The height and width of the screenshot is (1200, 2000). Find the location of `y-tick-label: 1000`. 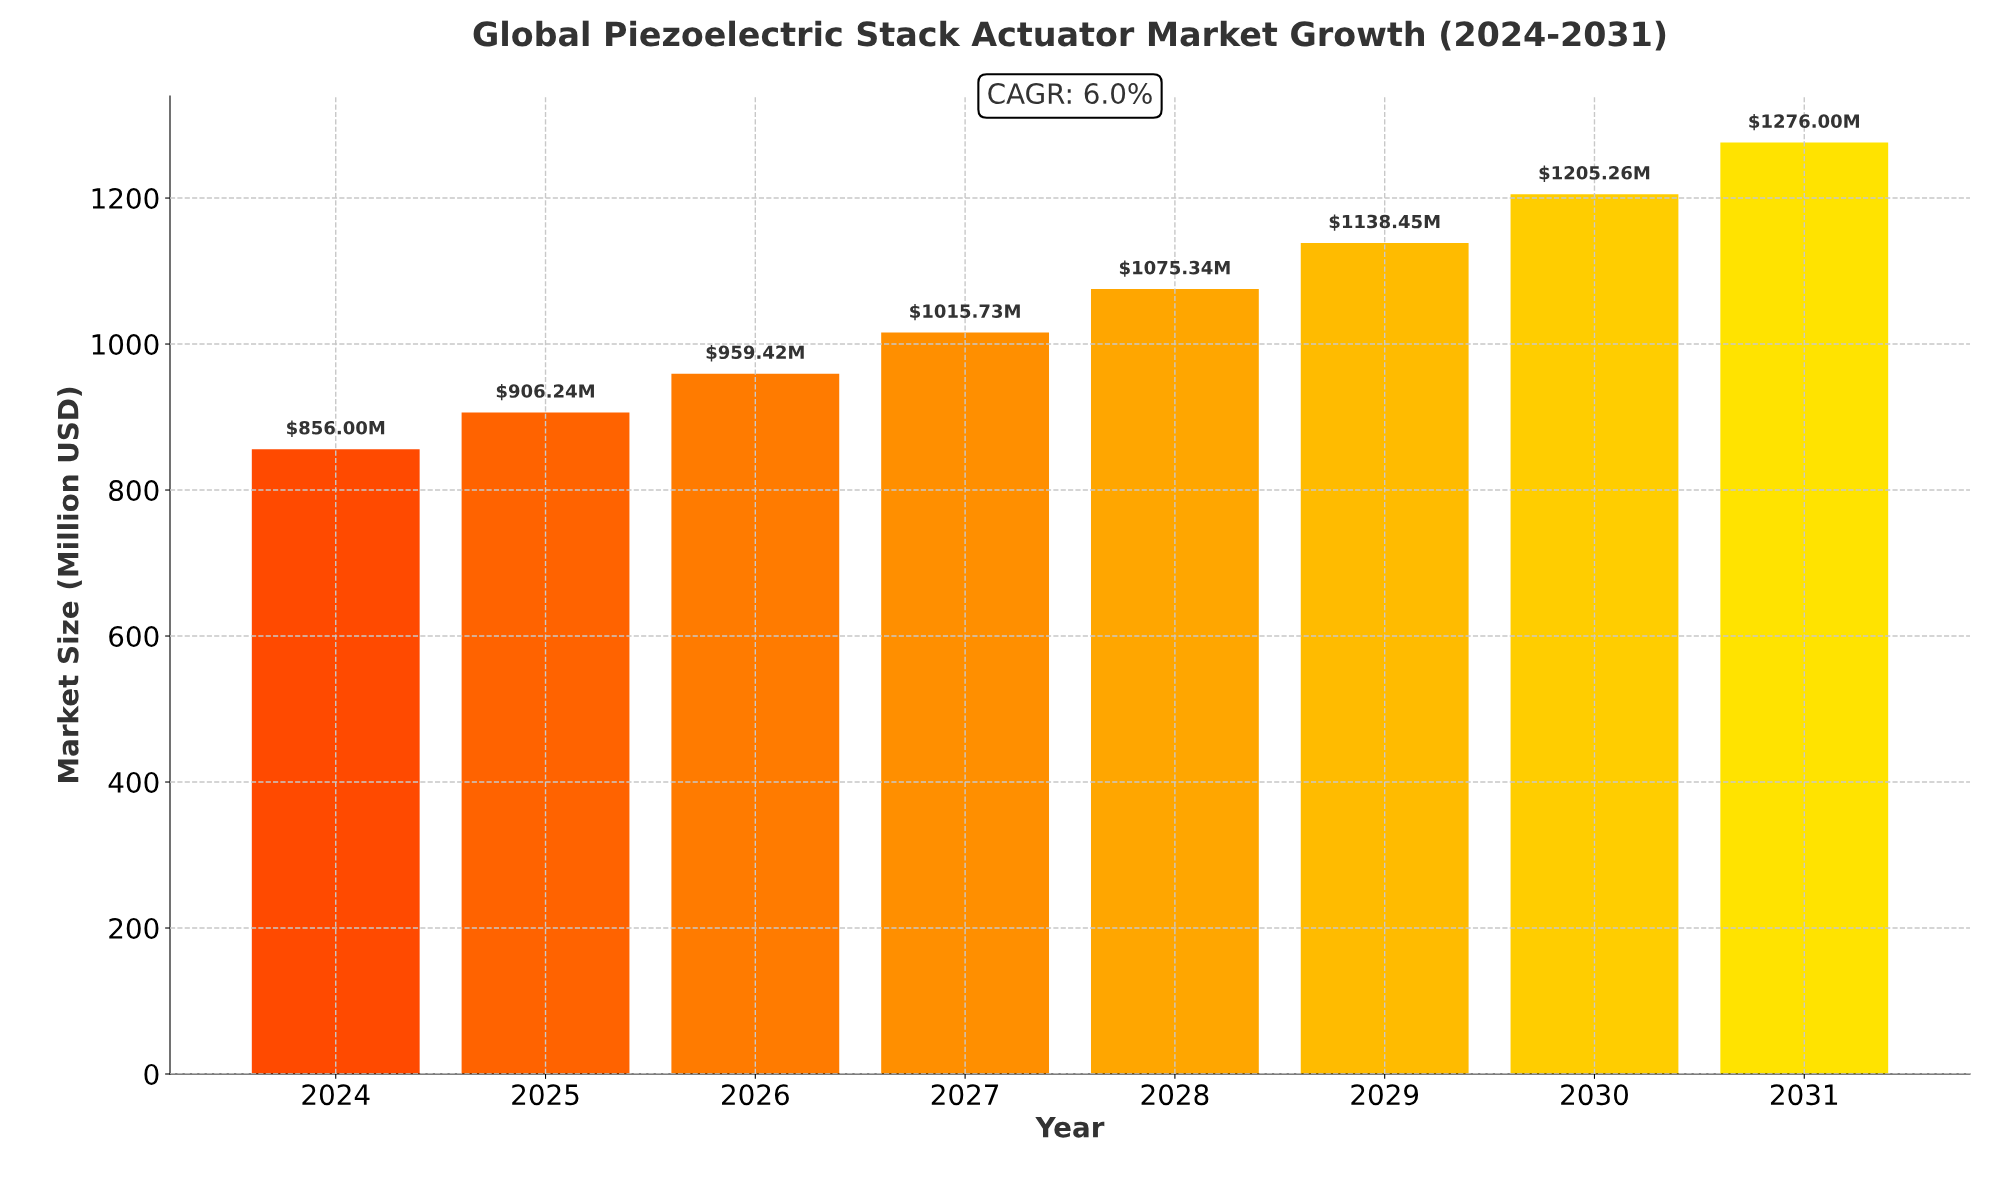

y-tick-label: 1000 is located at coordinates (125, 344).